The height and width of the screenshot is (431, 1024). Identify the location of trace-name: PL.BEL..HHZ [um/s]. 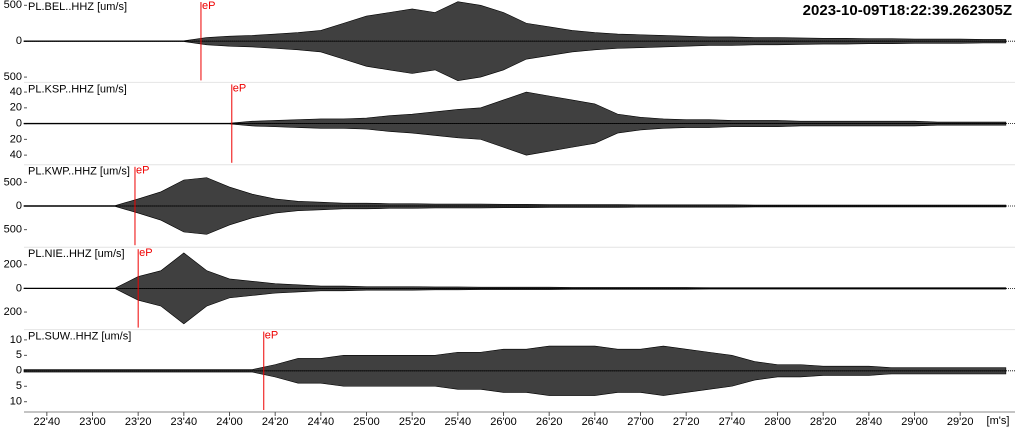
(77, 7).